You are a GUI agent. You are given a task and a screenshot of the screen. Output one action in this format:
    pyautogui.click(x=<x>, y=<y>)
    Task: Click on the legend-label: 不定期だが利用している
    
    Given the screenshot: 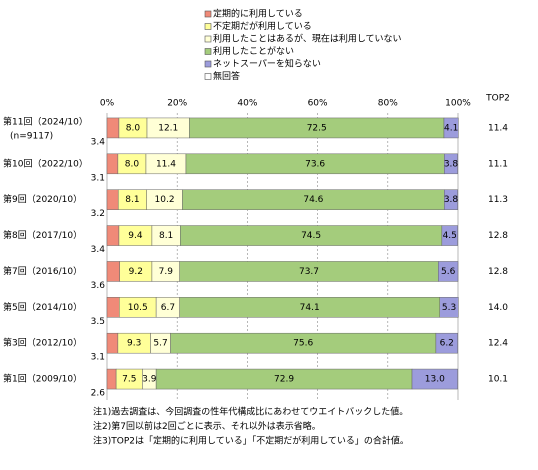 What is the action you would take?
    pyautogui.click(x=262, y=26)
    